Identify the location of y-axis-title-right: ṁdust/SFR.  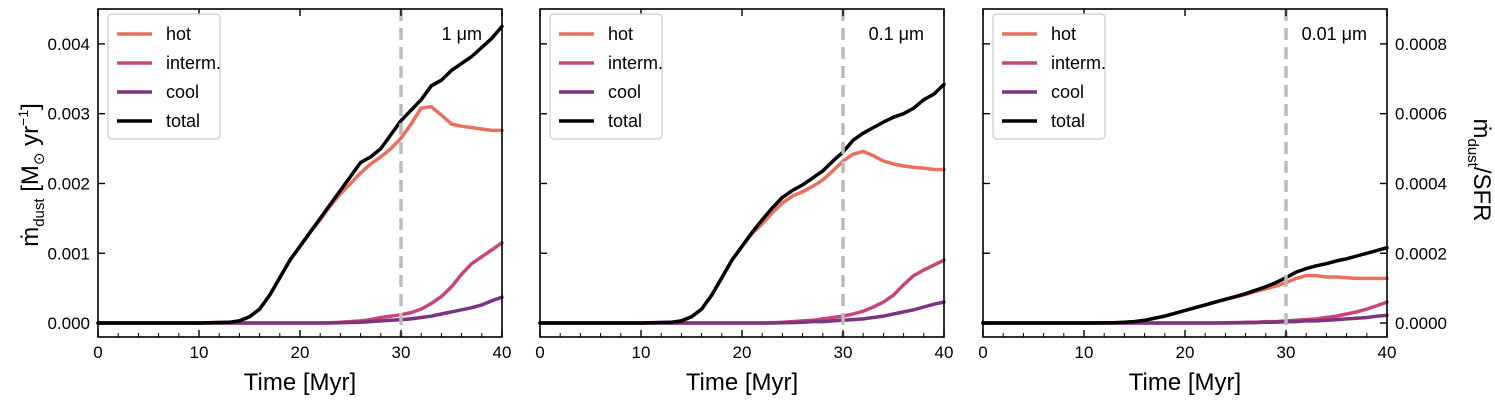
(1479, 169).